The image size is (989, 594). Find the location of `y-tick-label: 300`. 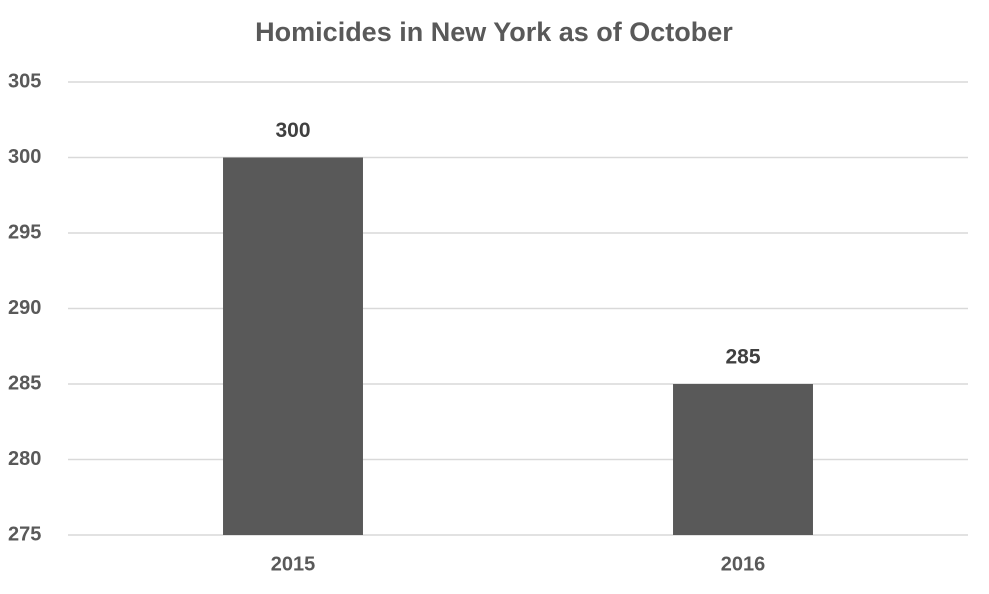

y-tick-label: 300 is located at coordinates (24, 157).